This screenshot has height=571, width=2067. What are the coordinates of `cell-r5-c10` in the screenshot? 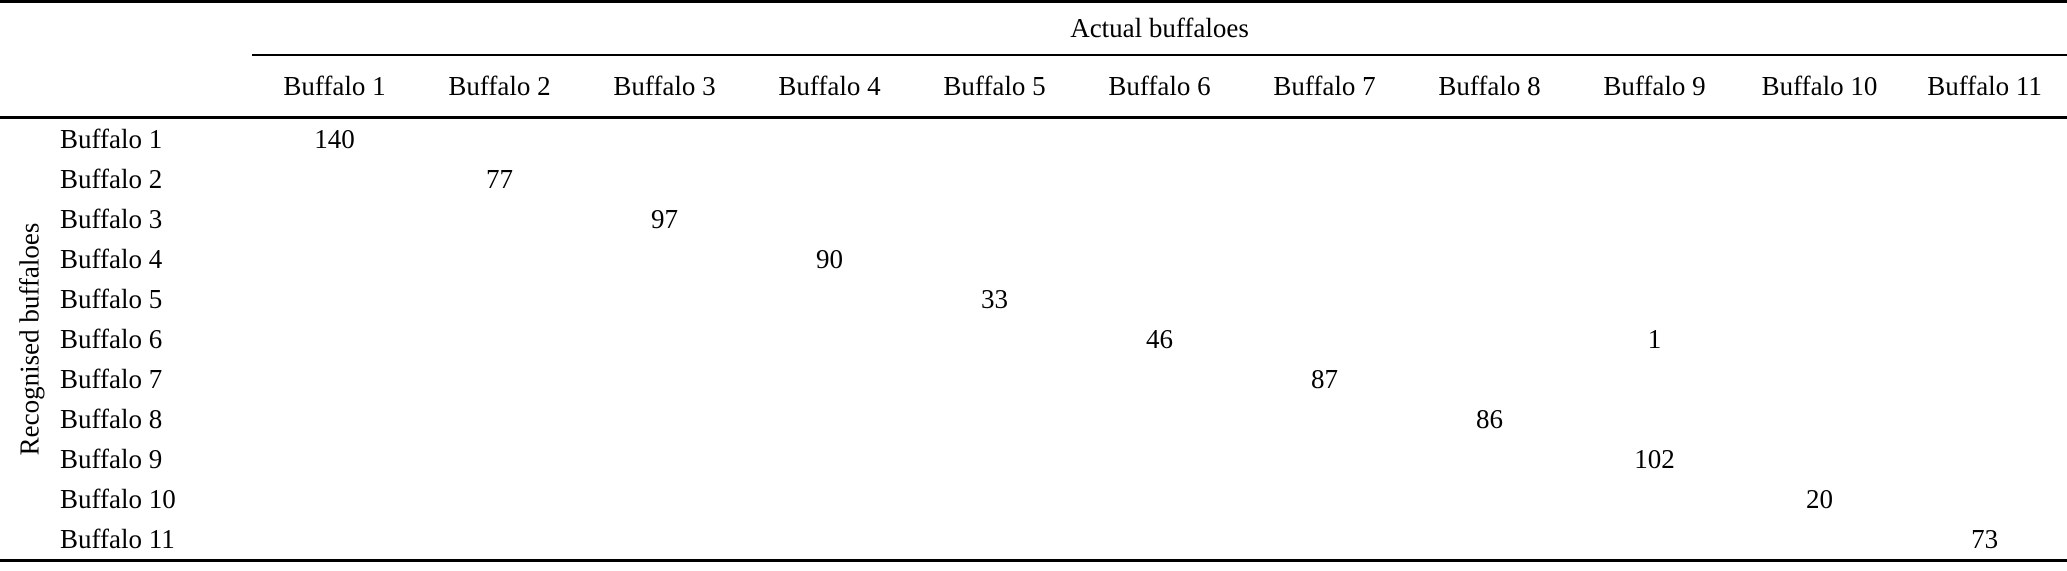 It's located at (1819, 299).